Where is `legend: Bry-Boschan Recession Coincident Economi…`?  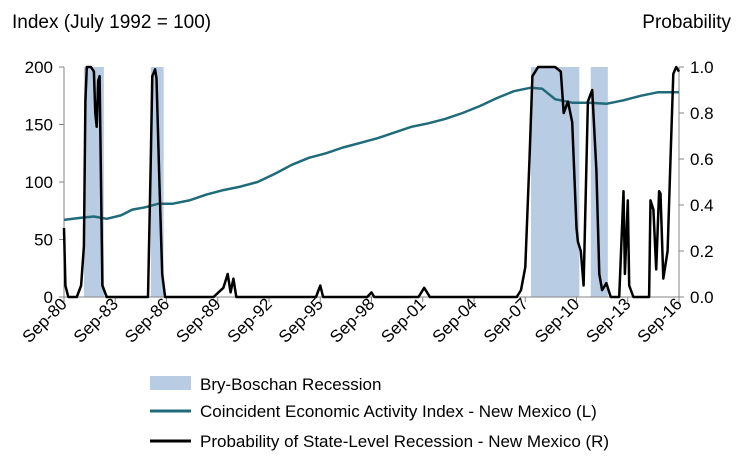
legend: Bry-Boschan Recession Coincident Economi… is located at coordinates (379, 413).